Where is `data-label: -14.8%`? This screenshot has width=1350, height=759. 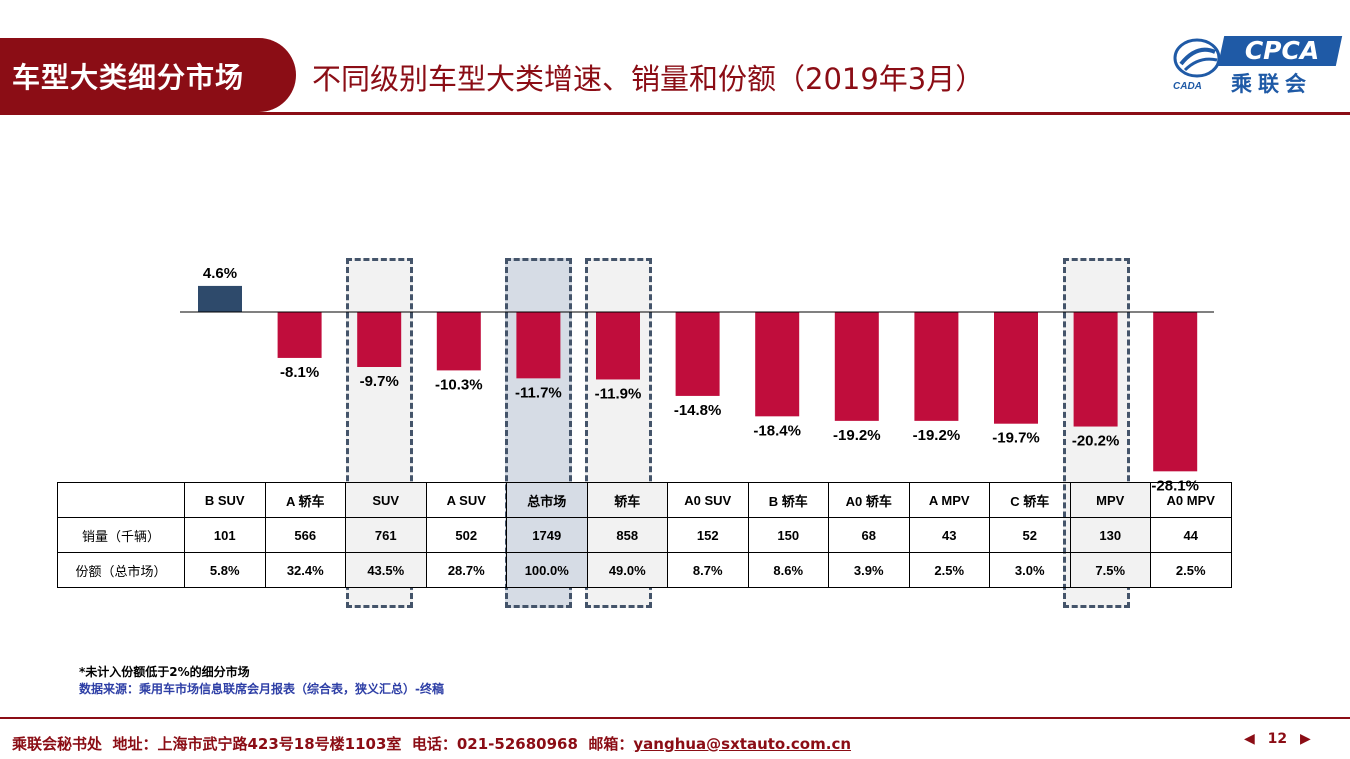
data-label: -14.8% is located at coordinates (698, 410).